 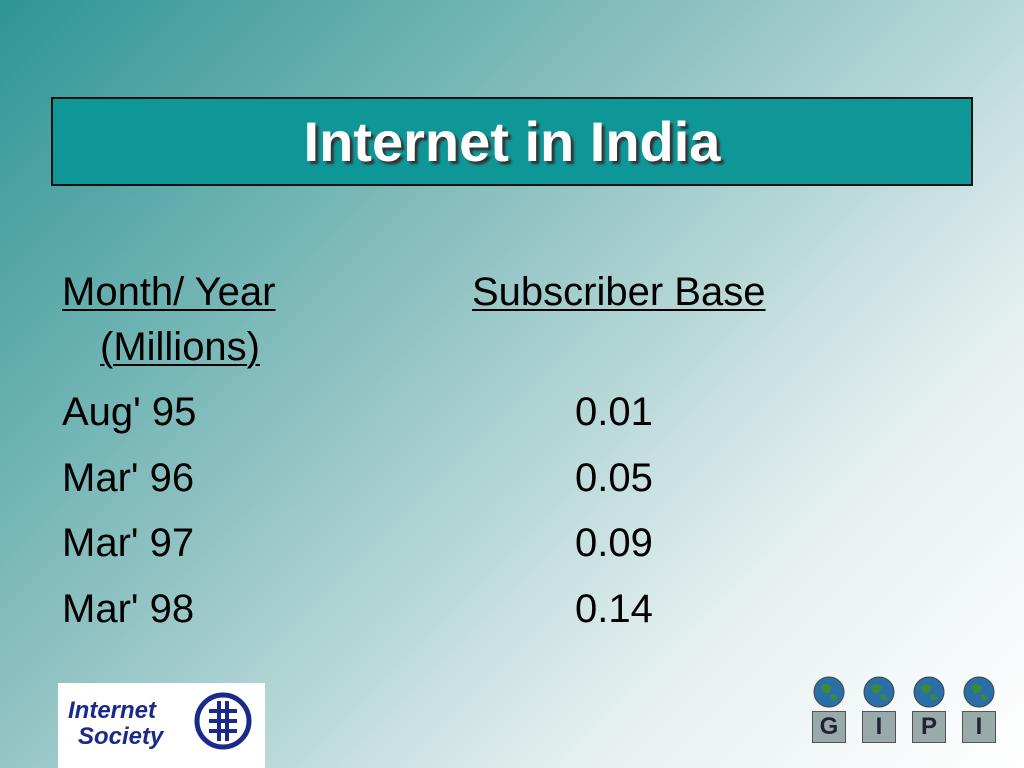 I want to click on month-cell: Mar' 97, so click(x=128, y=543).